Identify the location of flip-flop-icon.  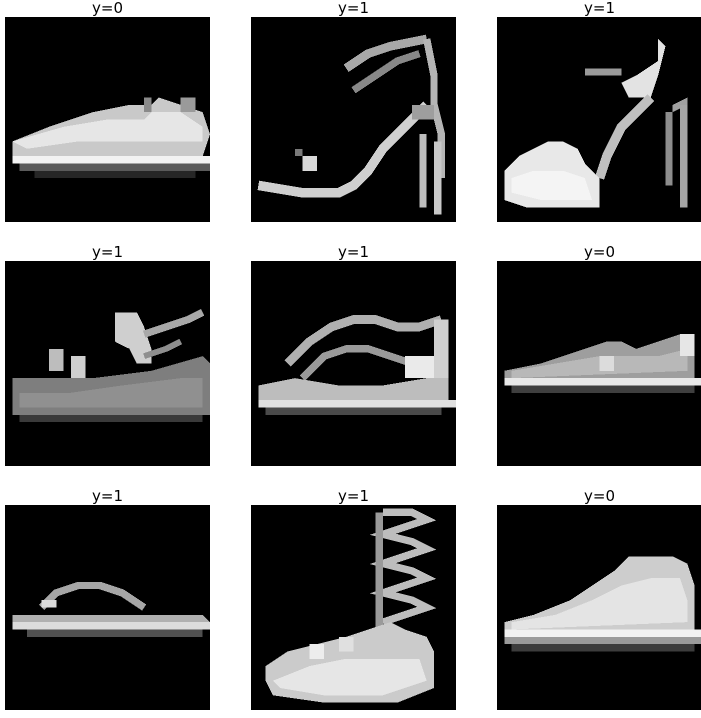
(107, 607).